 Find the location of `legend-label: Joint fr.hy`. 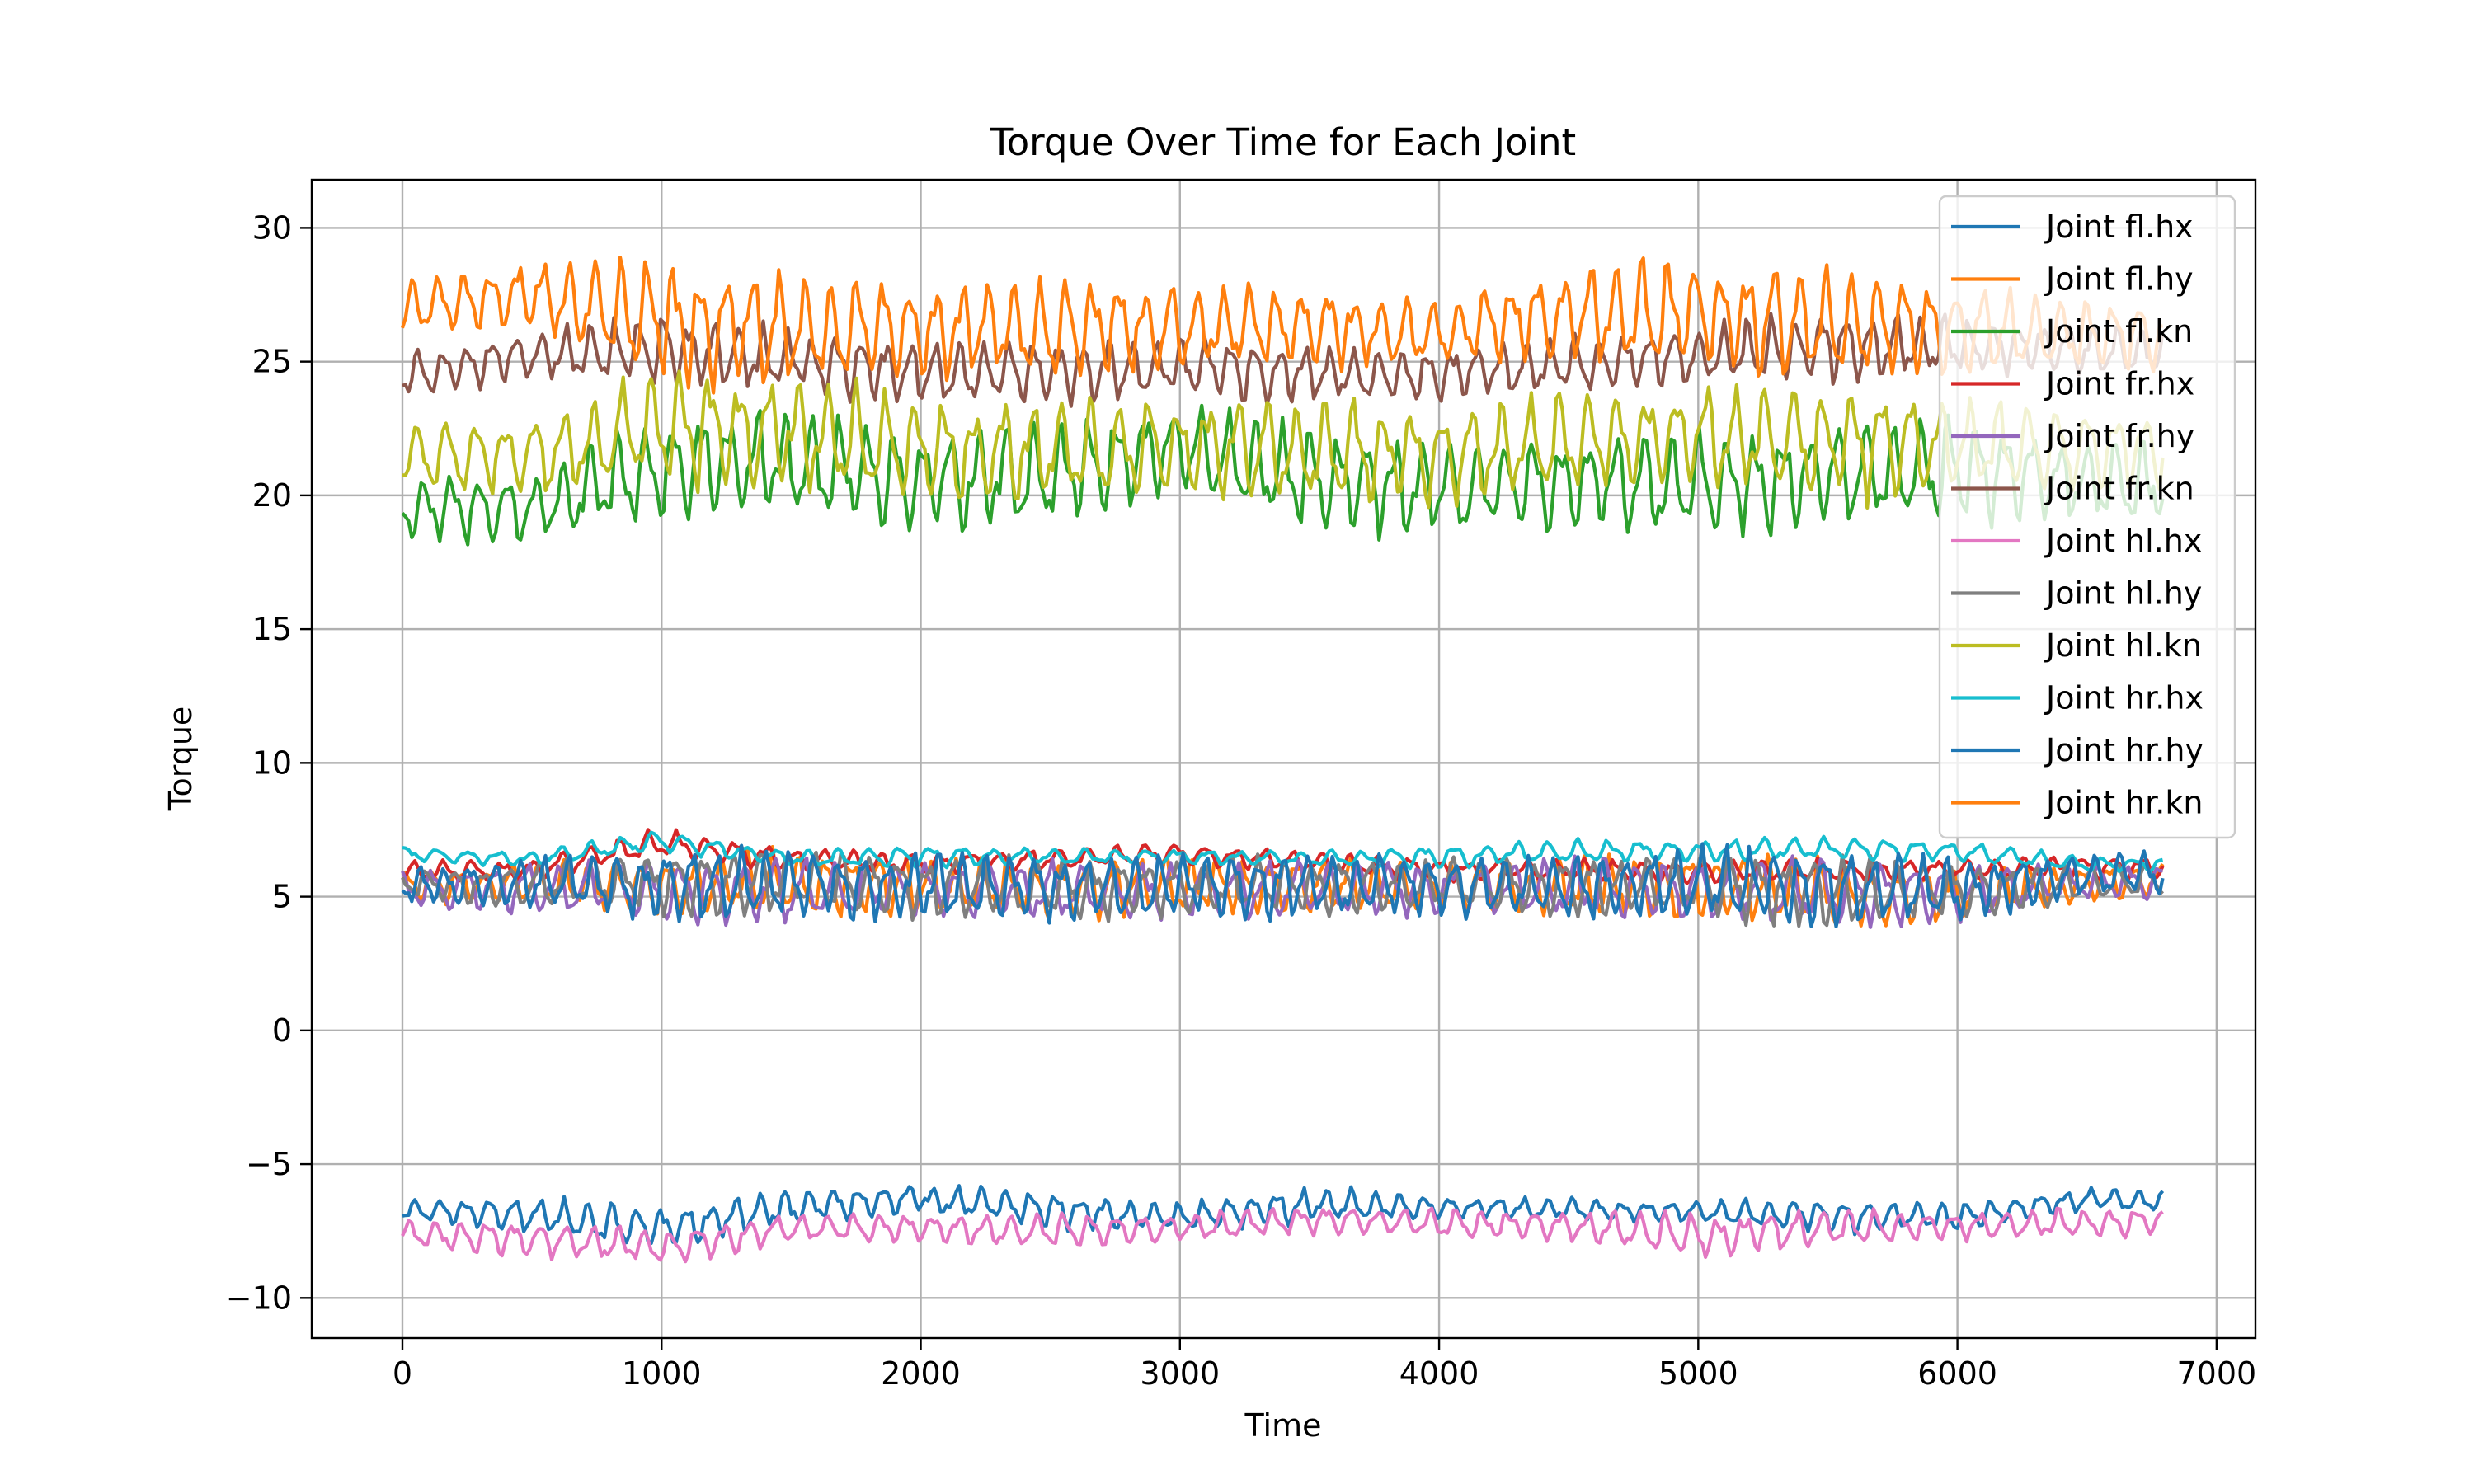

legend-label: Joint fr.hy is located at coordinates (2119, 436).